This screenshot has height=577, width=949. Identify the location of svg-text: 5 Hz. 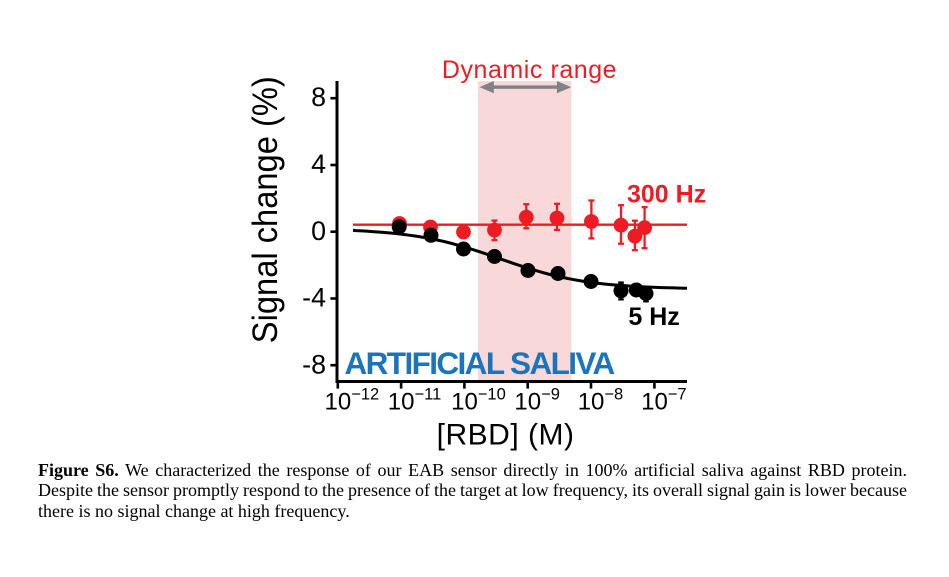
(653, 317).